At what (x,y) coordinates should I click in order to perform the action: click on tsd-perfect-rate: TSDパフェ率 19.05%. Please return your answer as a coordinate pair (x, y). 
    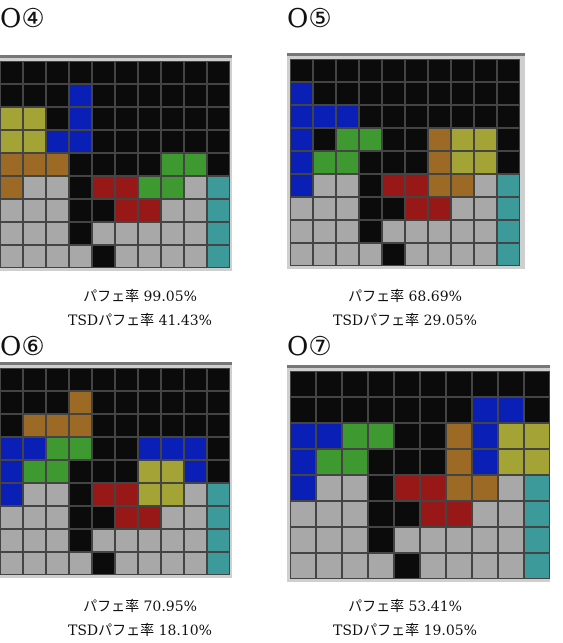
    Looking at the image, I should click on (405, 631).